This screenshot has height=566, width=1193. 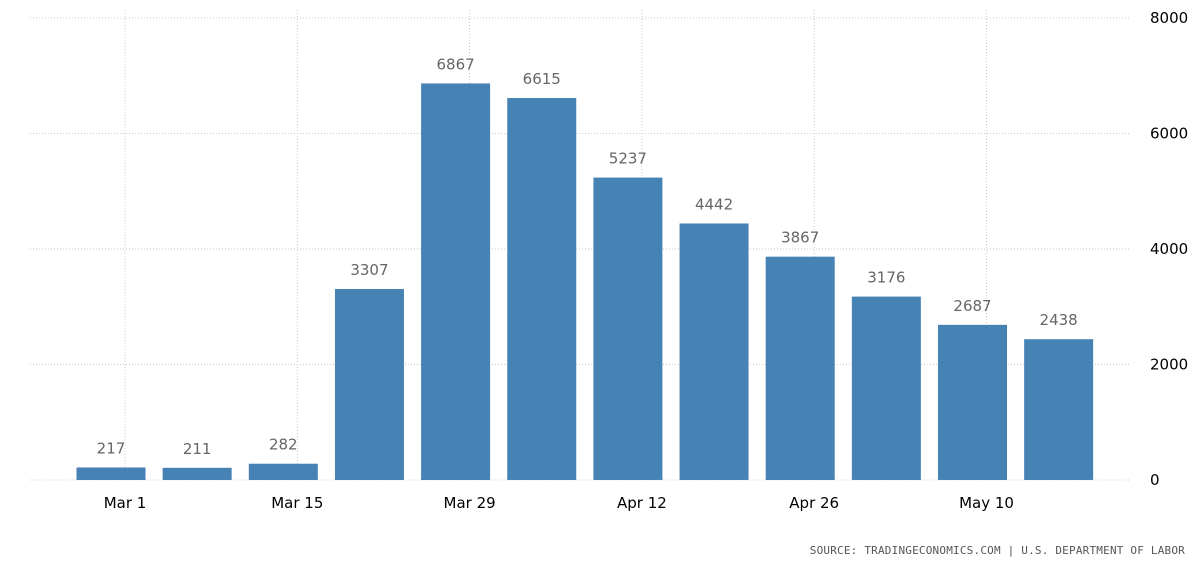 What do you see at coordinates (1169, 365) in the screenshot?
I see `y-tick-label: 2000` at bounding box center [1169, 365].